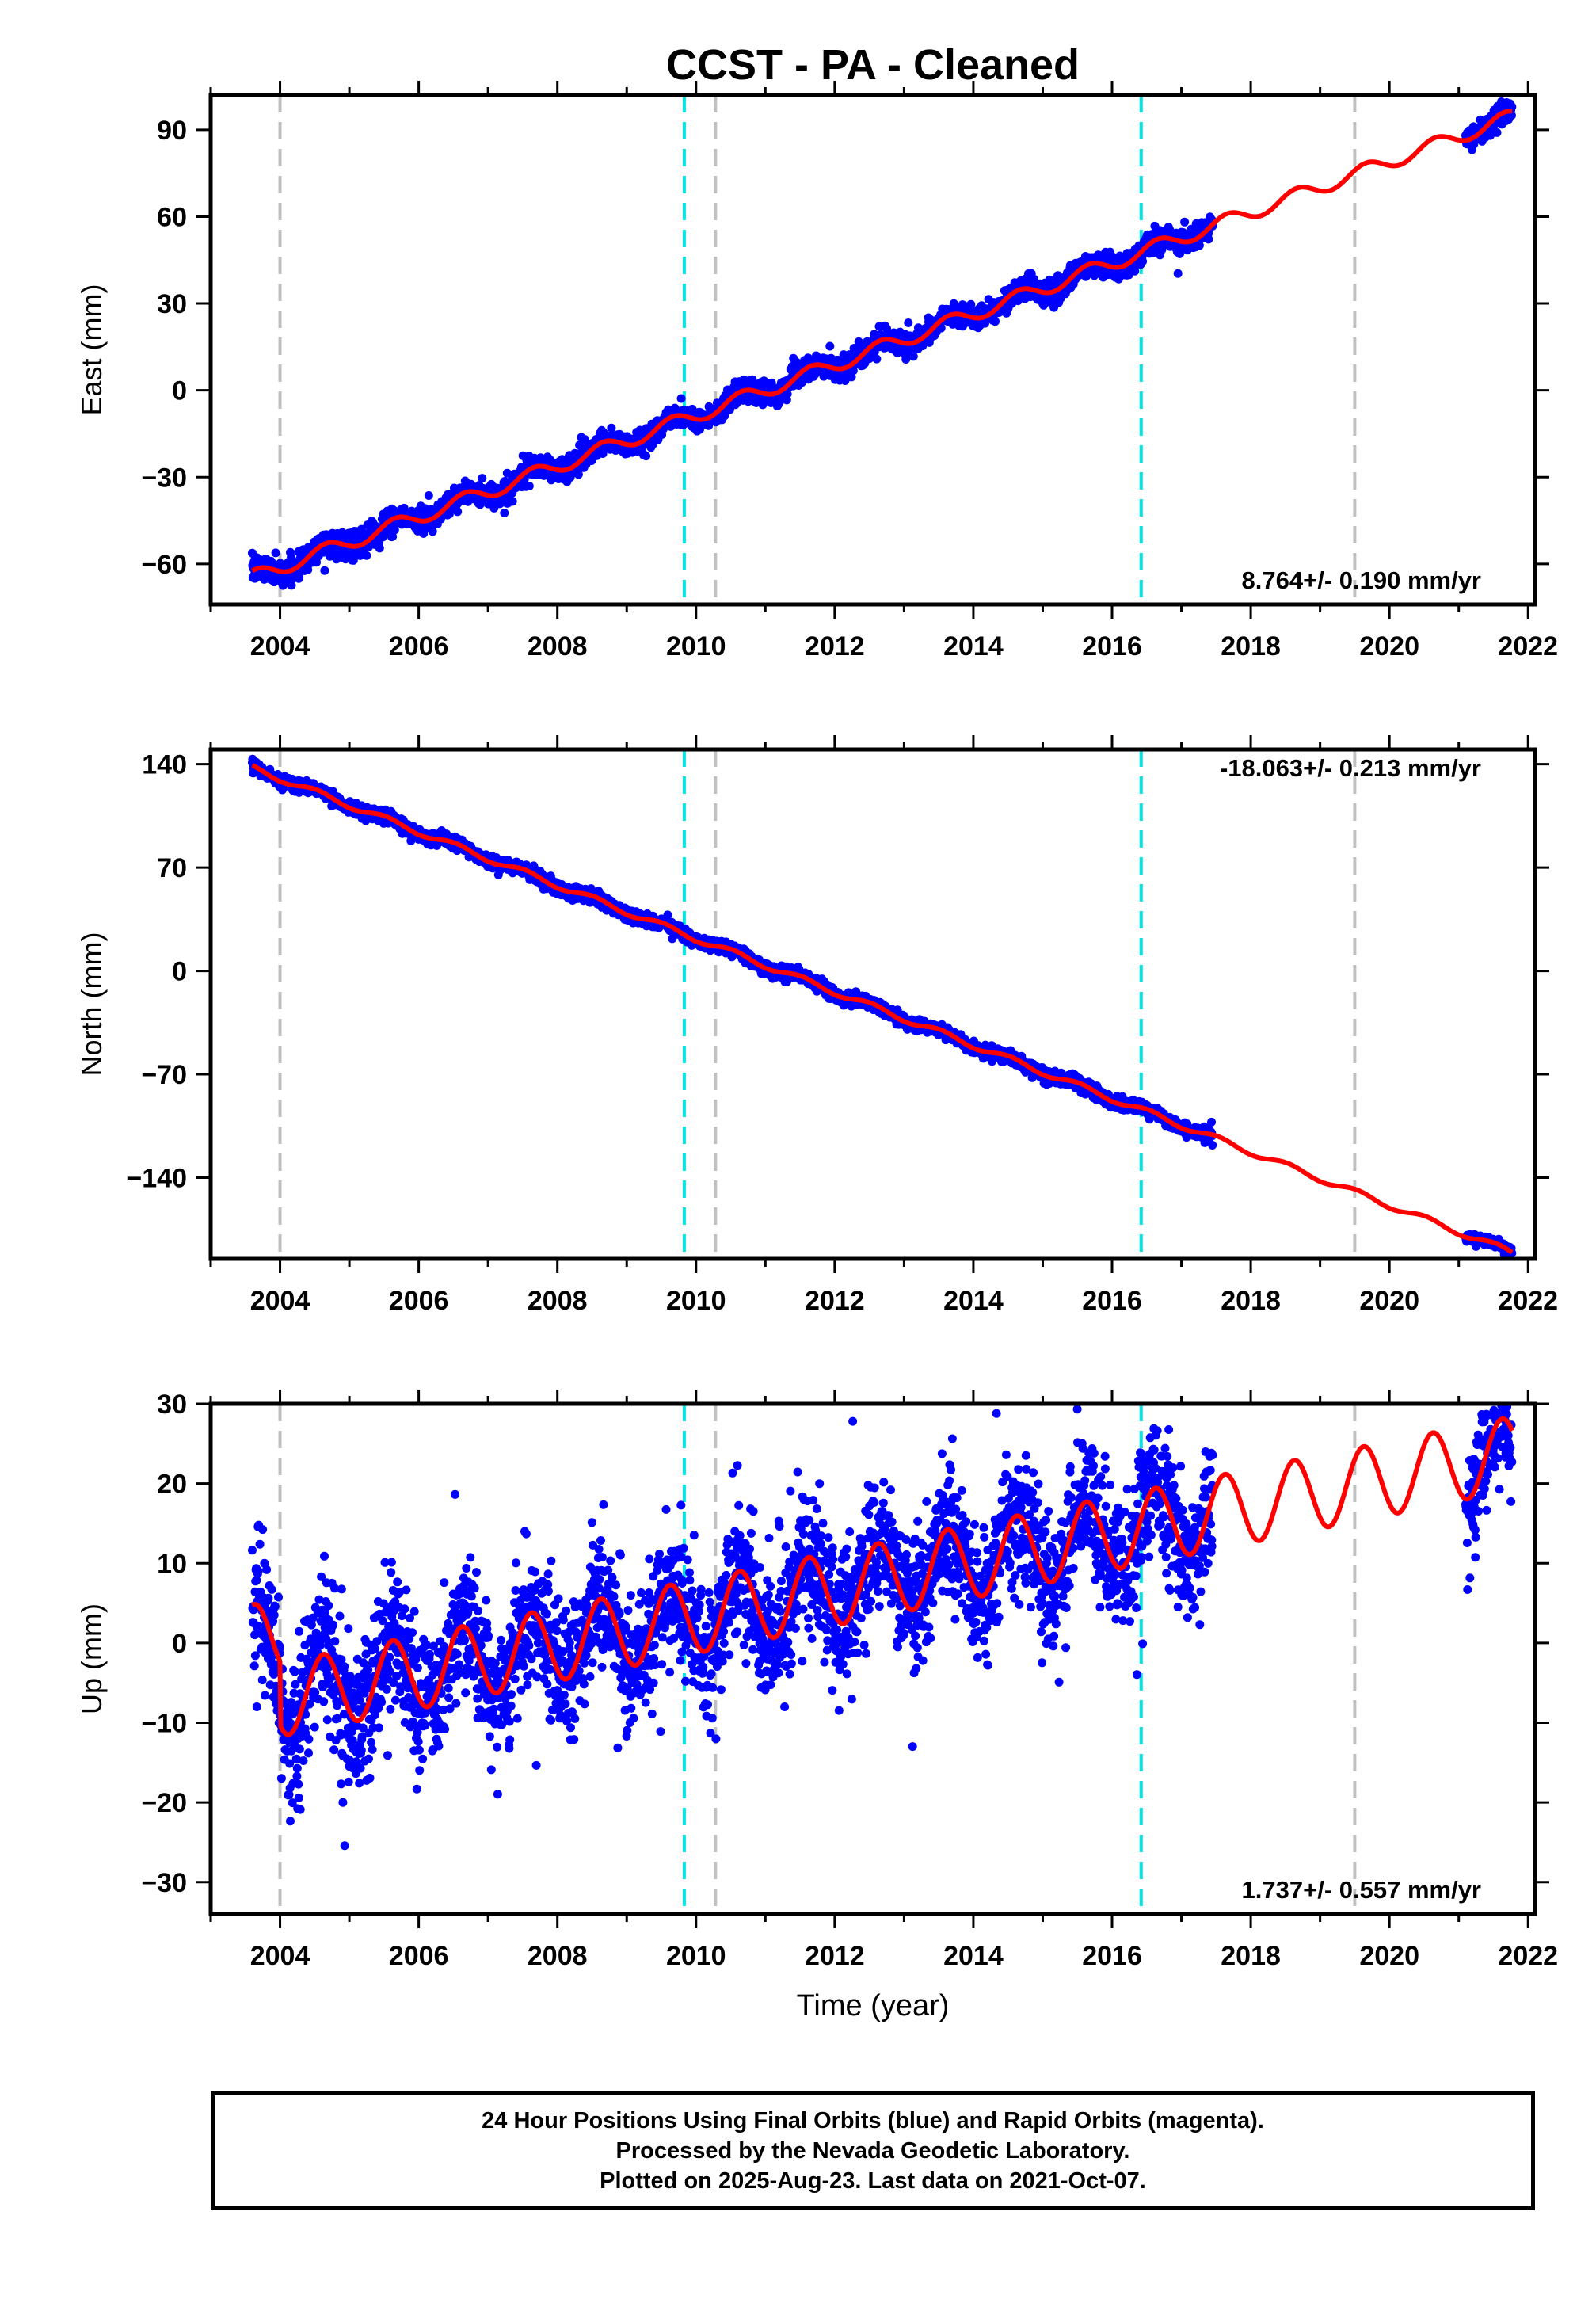 The width and height of the screenshot is (1596, 2303). I want to click on x-tick-label: 2016, so click(1112, 646).